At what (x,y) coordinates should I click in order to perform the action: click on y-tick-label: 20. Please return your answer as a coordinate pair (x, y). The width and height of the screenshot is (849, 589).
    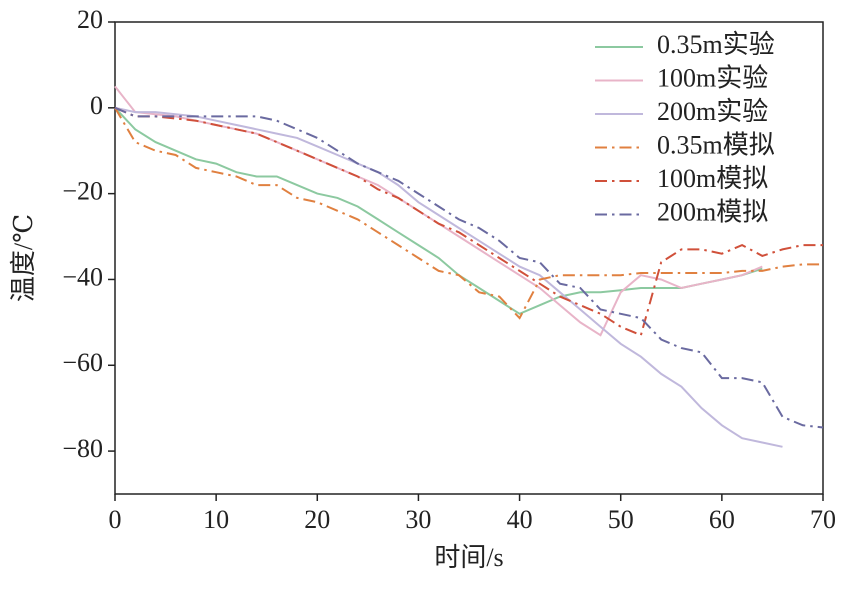
    Looking at the image, I should click on (90, 19).